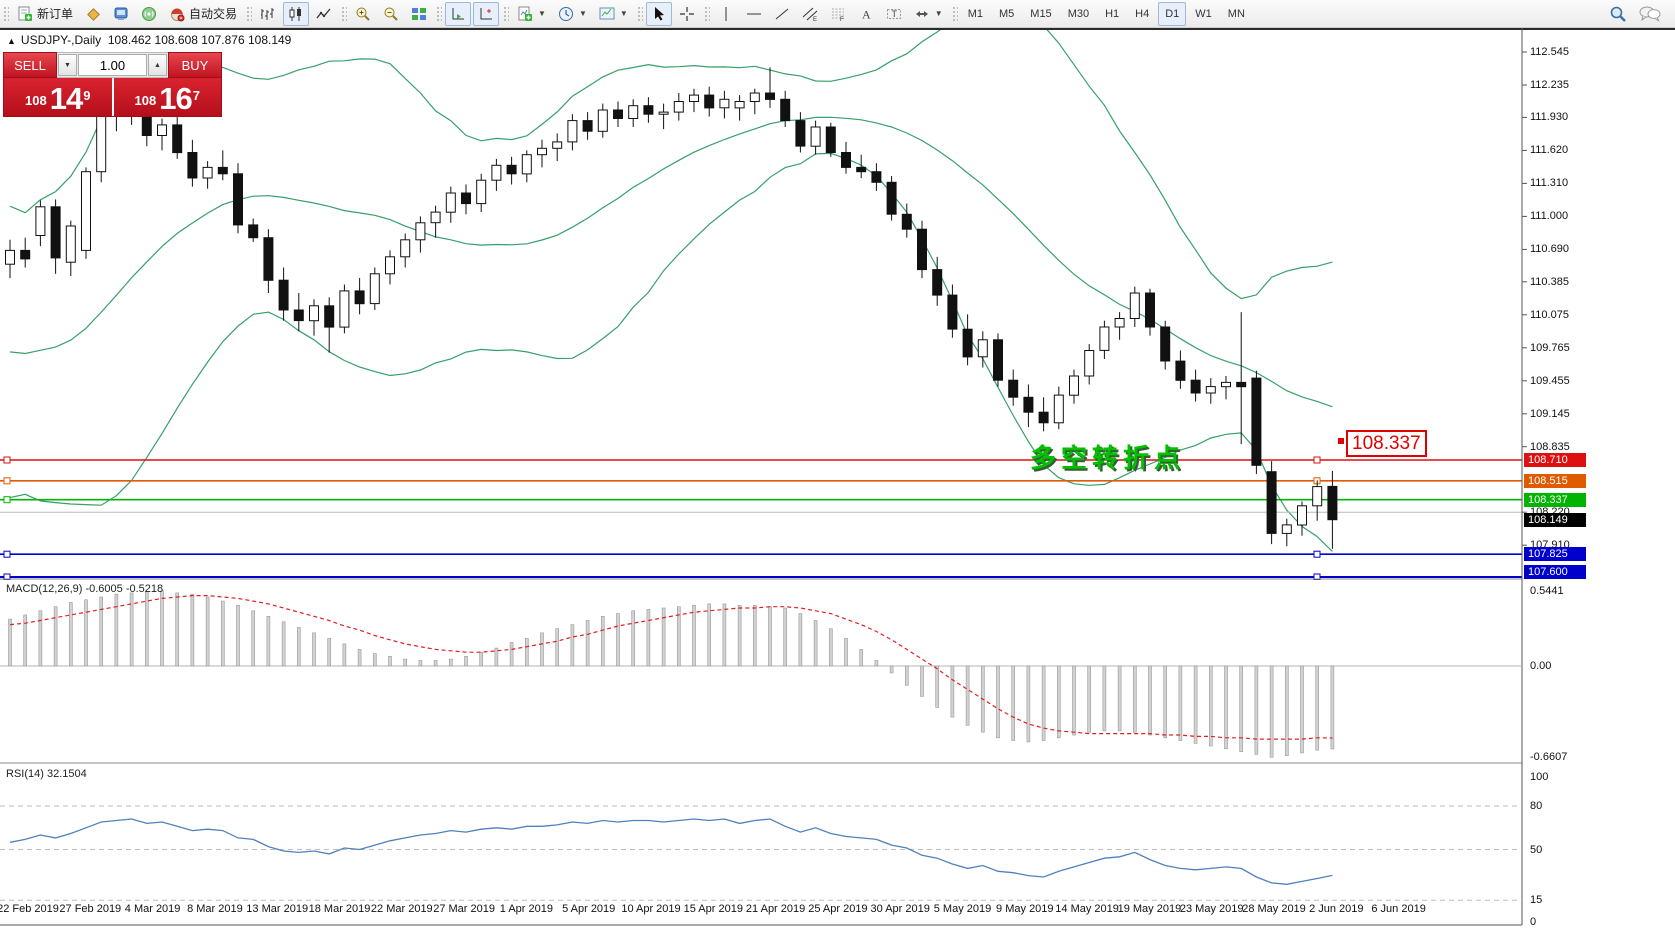  What do you see at coordinates (55, 14) in the screenshot?
I see `new-order-button-label: 新订单` at bounding box center [55, 14].